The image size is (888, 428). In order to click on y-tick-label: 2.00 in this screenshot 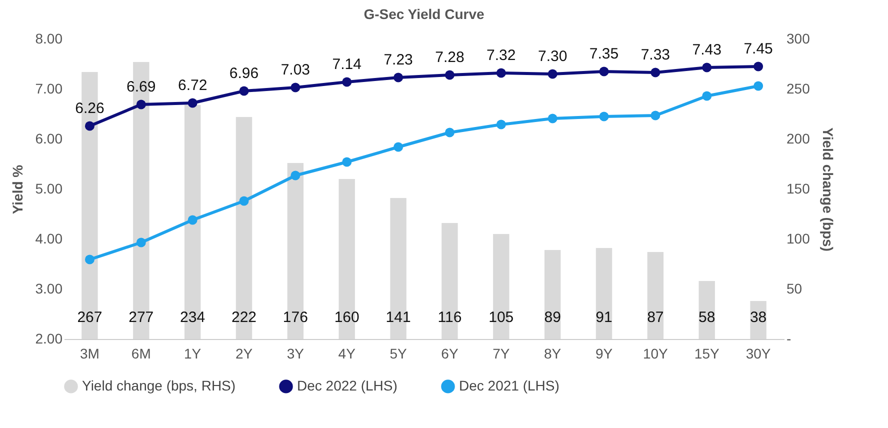, I will do `click(49, 338)`.